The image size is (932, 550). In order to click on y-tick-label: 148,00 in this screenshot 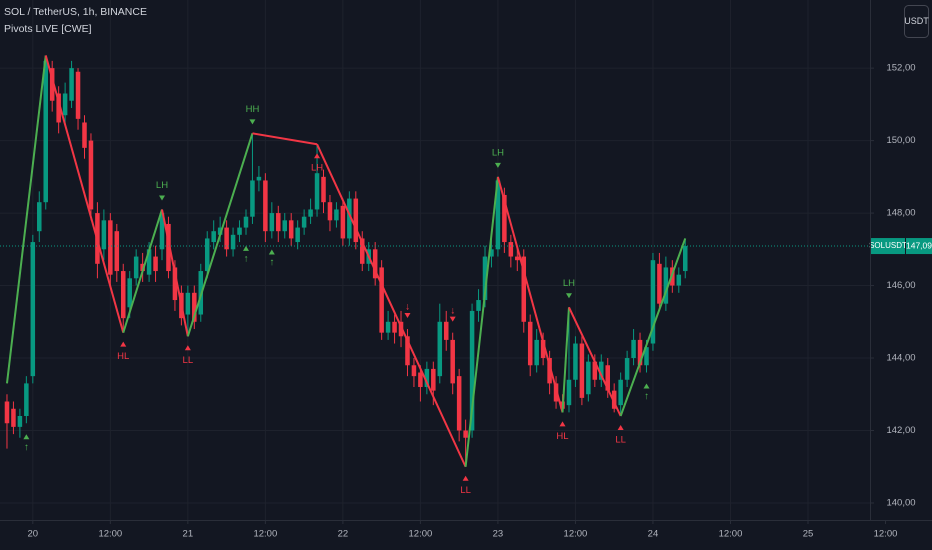, I will do `click(900, 213)`.